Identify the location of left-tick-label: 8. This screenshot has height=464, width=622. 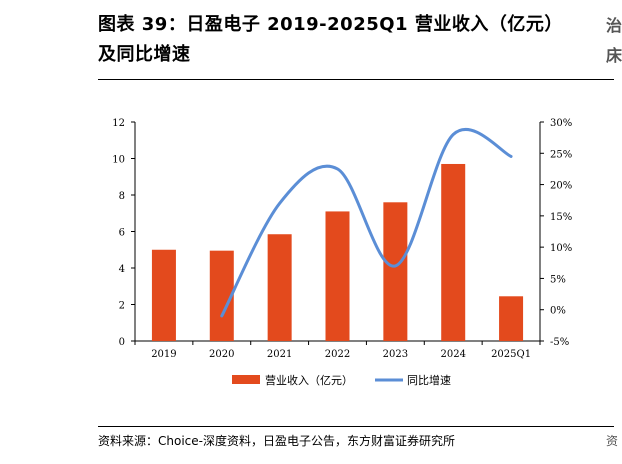
(122, 196).